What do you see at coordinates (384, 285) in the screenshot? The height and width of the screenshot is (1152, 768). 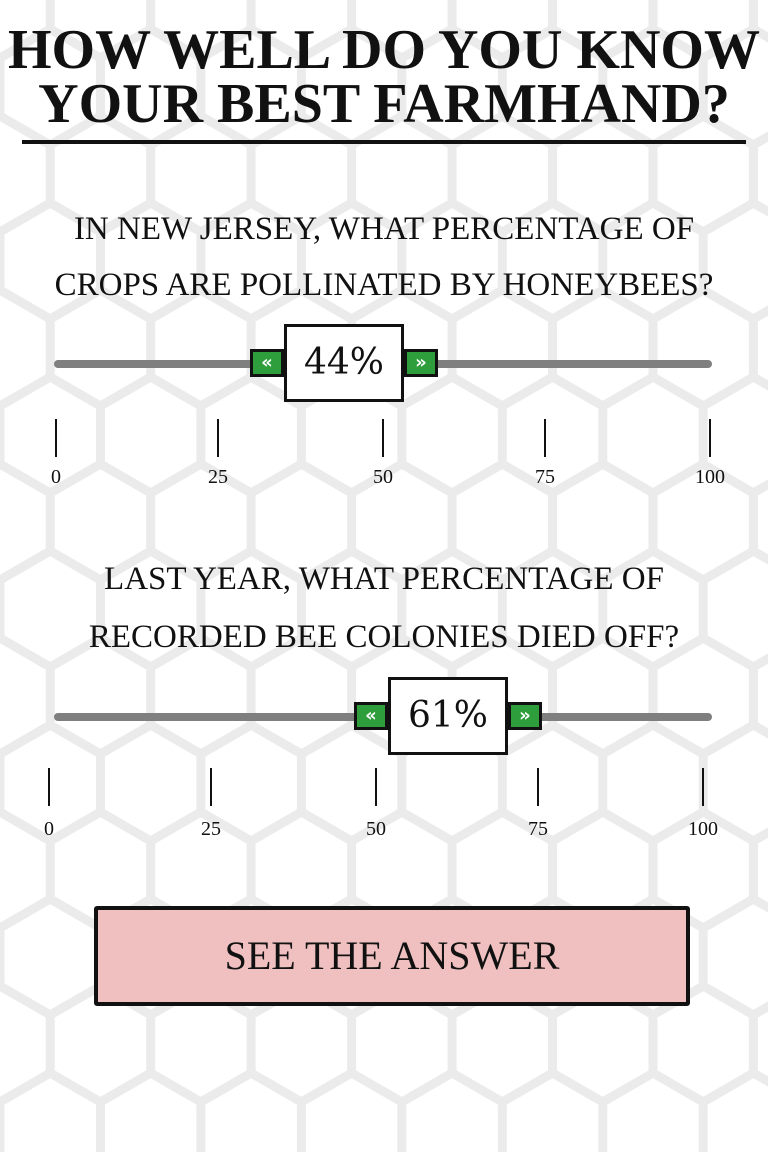 I see `question-1-line-2: CROPS ARE POLLINATED BY HONEYBEES?` at bounding box center [384, 285].